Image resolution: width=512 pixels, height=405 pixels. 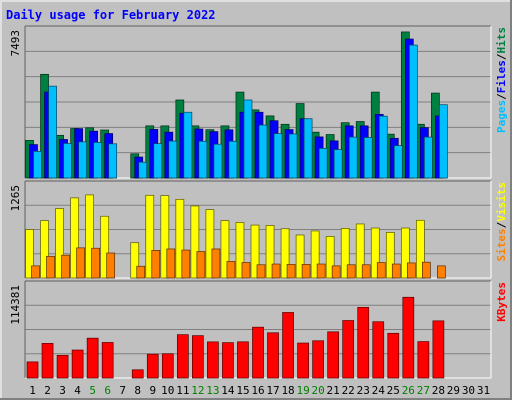 I want to click on chart-frame-right, so click(x=511, y=200).